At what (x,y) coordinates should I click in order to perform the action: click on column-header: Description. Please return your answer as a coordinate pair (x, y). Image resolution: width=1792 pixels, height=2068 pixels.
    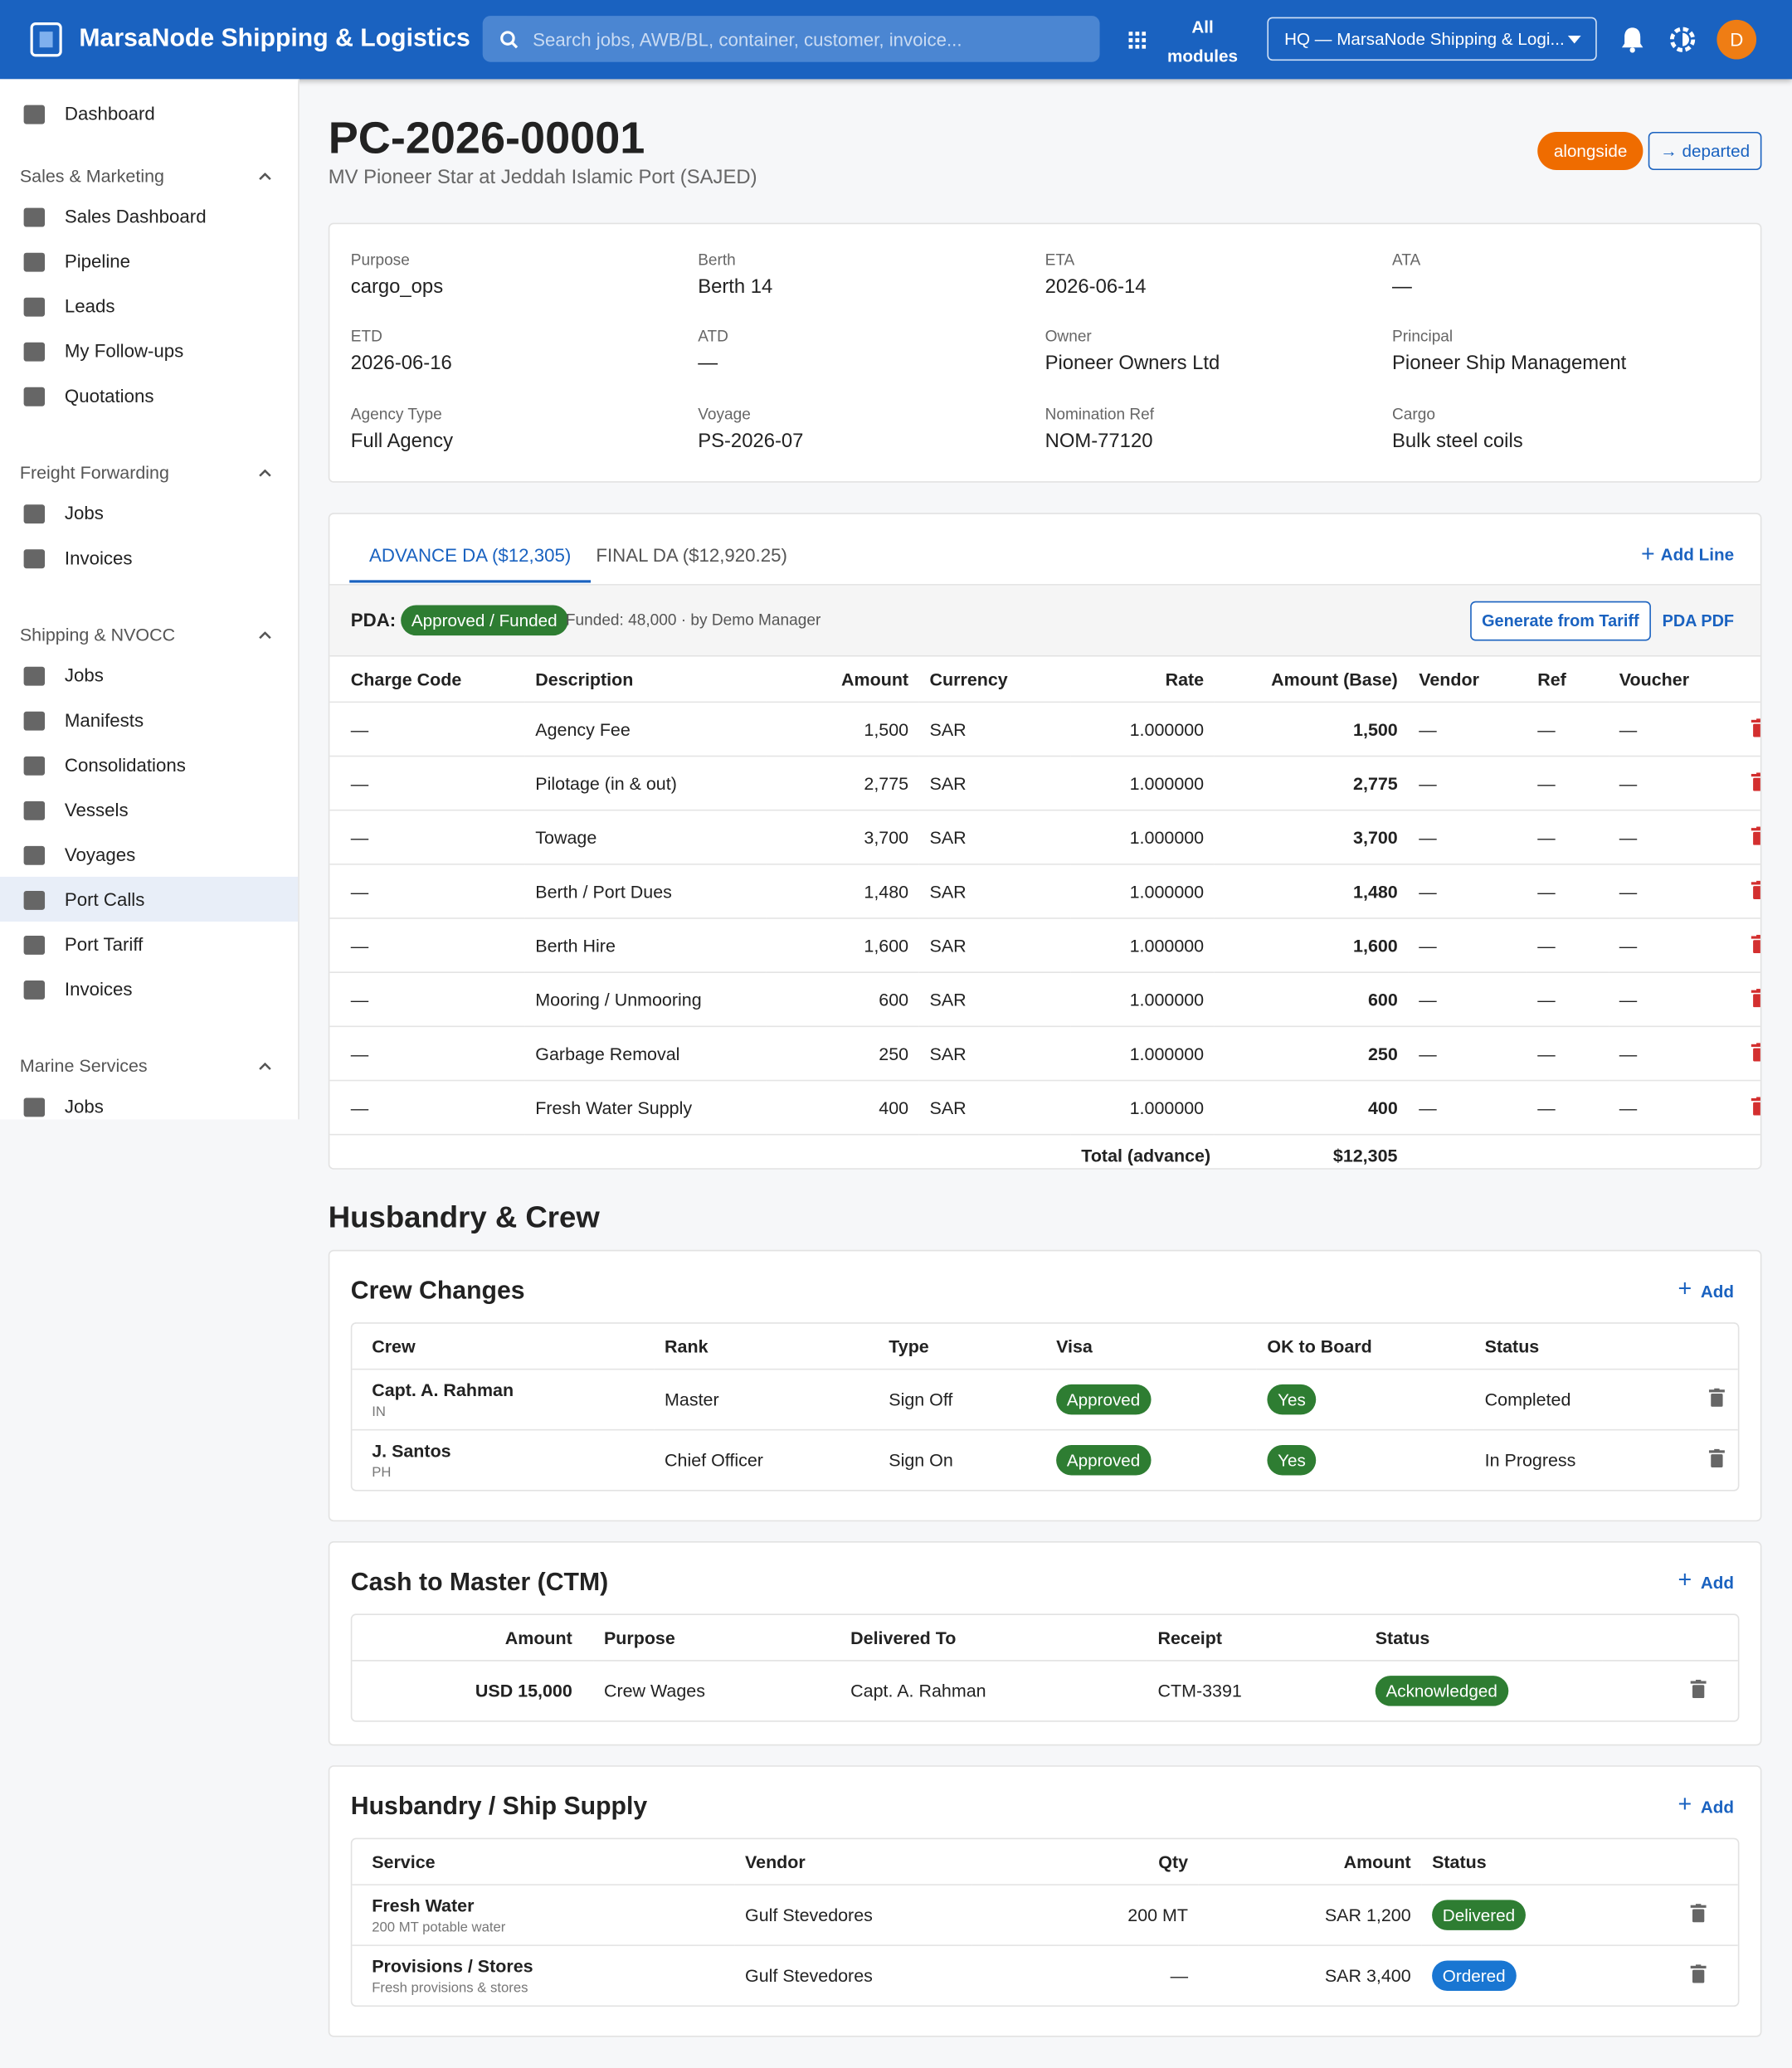
    Looking at the image, I should click on (645, 679).